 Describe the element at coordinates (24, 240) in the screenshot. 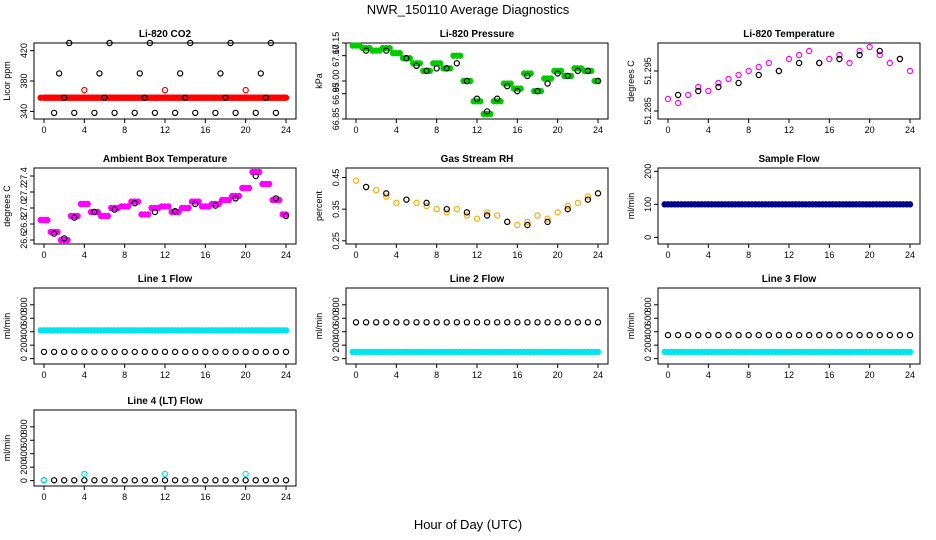

I see `y-tick-label: 26.6` at that location.